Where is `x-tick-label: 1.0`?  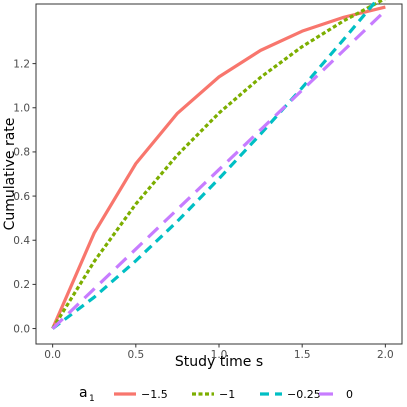 x-tick-label: 1.0 is located at coordinates (219, 355).